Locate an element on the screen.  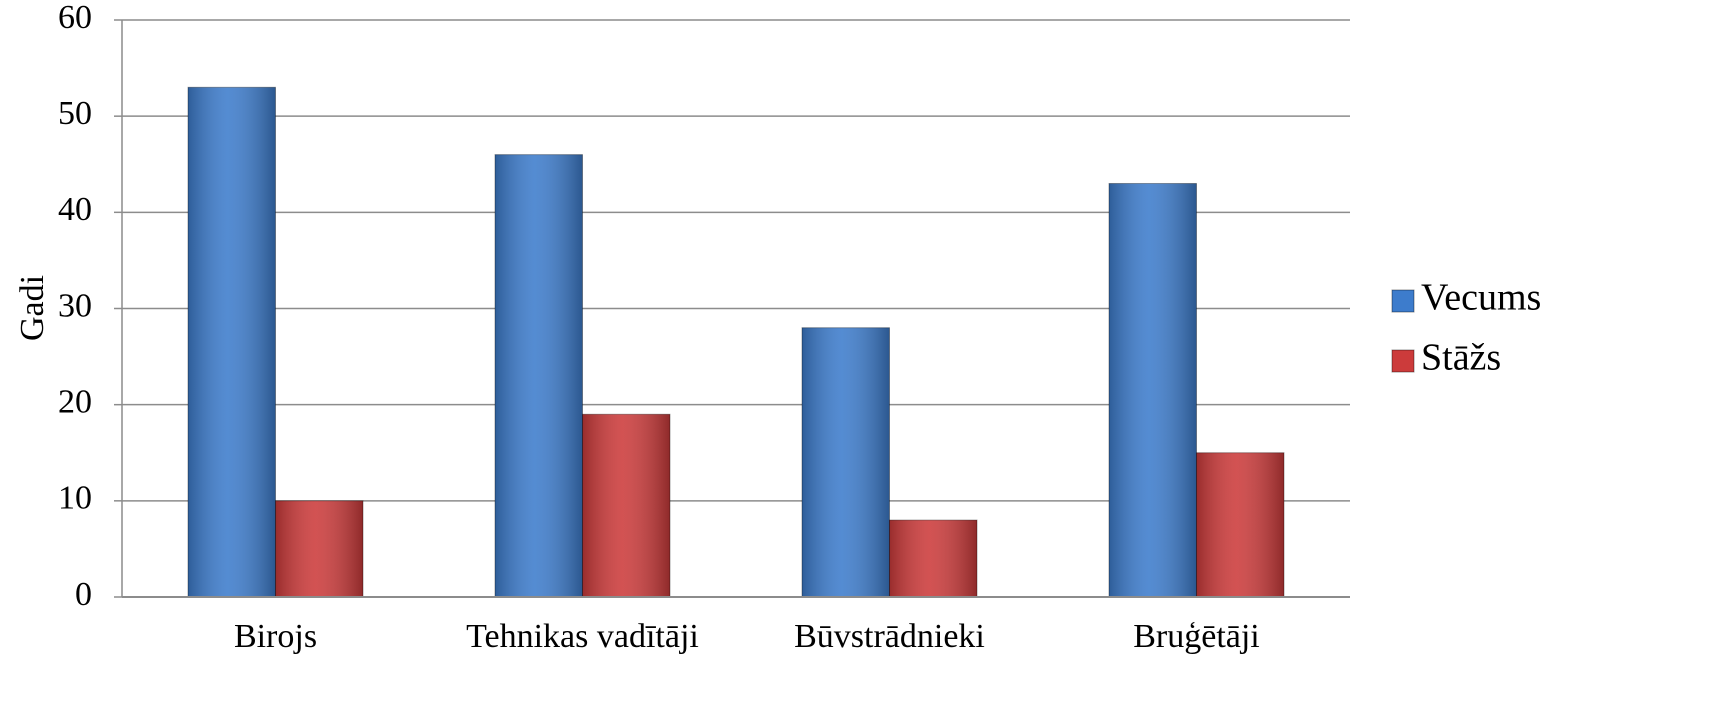
y-tick-label: 0 is located at coordinates (83, 594).